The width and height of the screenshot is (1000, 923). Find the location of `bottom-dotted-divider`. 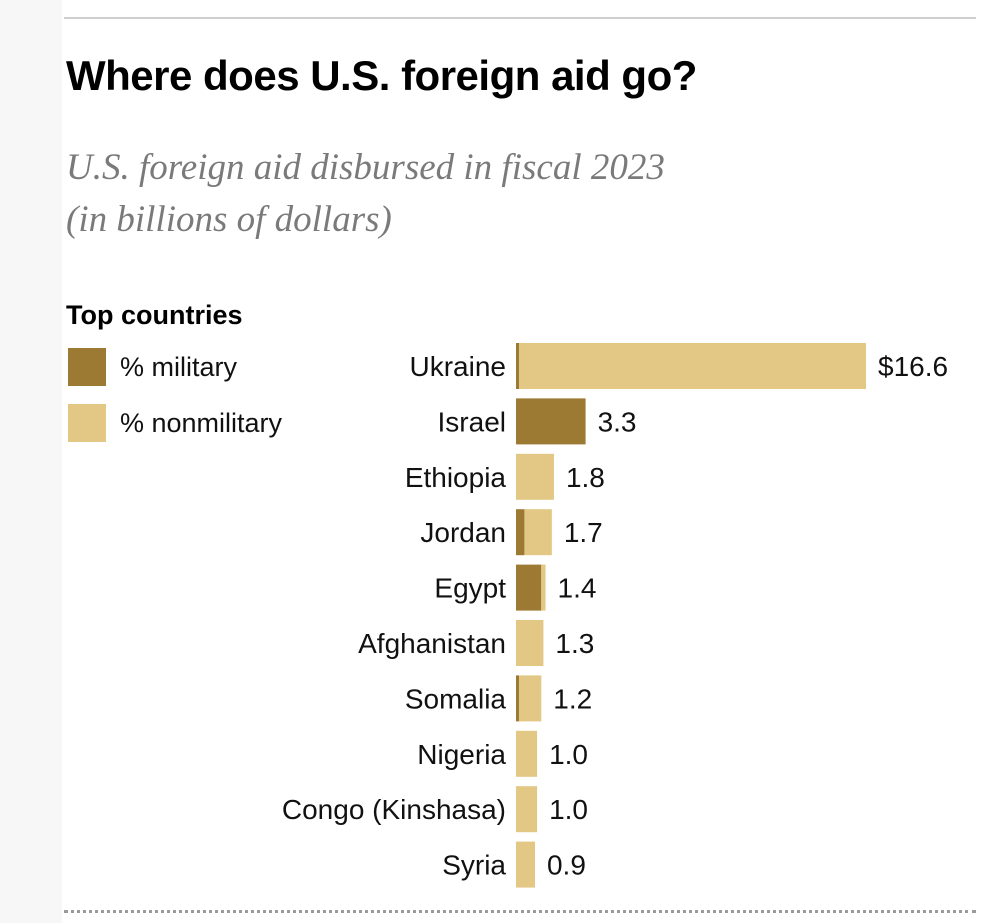

bottom-dotted-divider is located at coordinates (520, 911).